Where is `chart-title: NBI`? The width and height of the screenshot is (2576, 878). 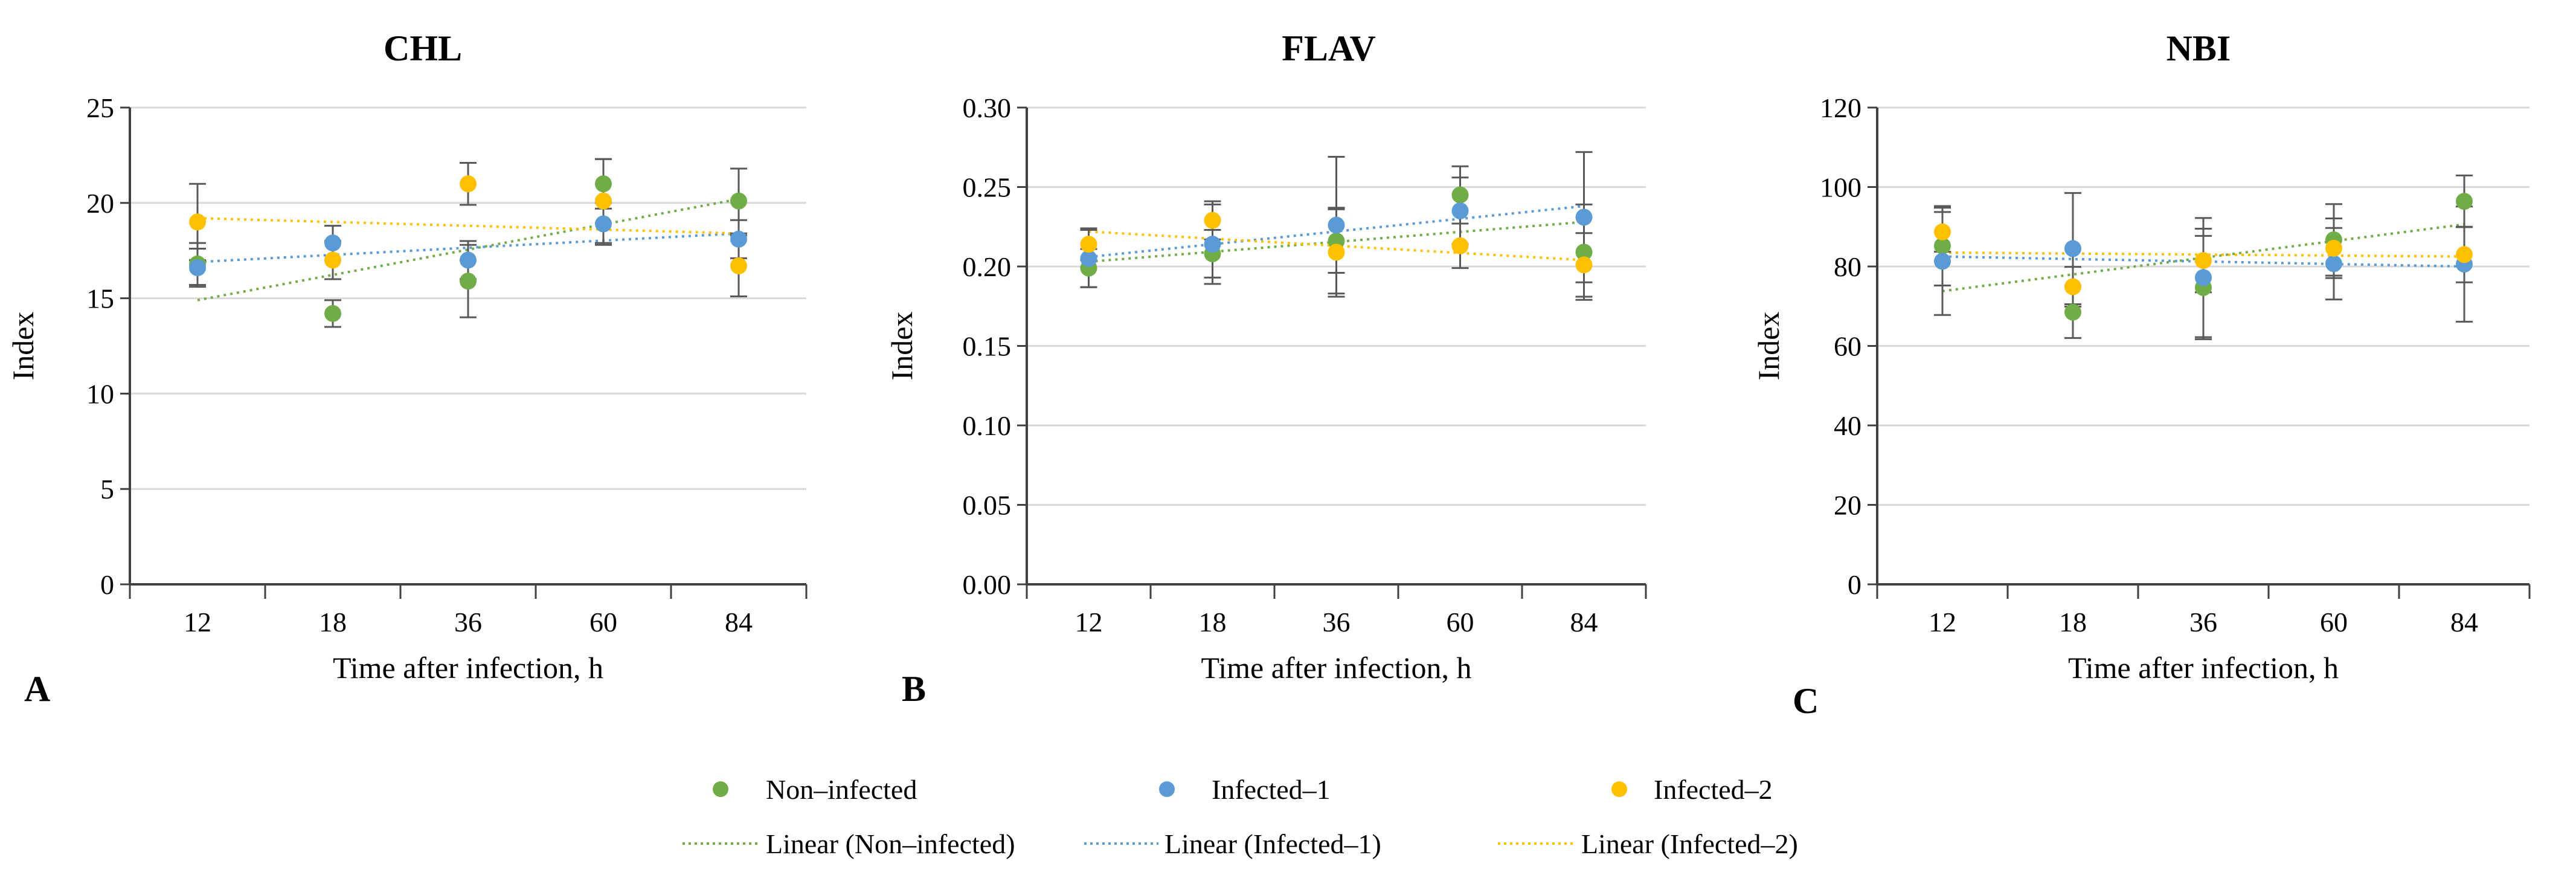
chart-title: NBI is located at coordinates (2198, 48).